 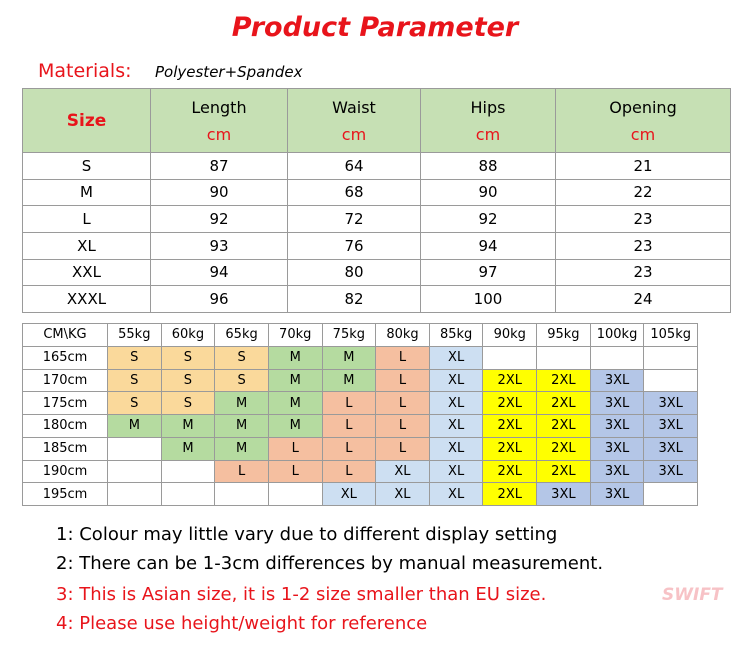 I want to click on table-cell: 96, so click(x=219, y=299).